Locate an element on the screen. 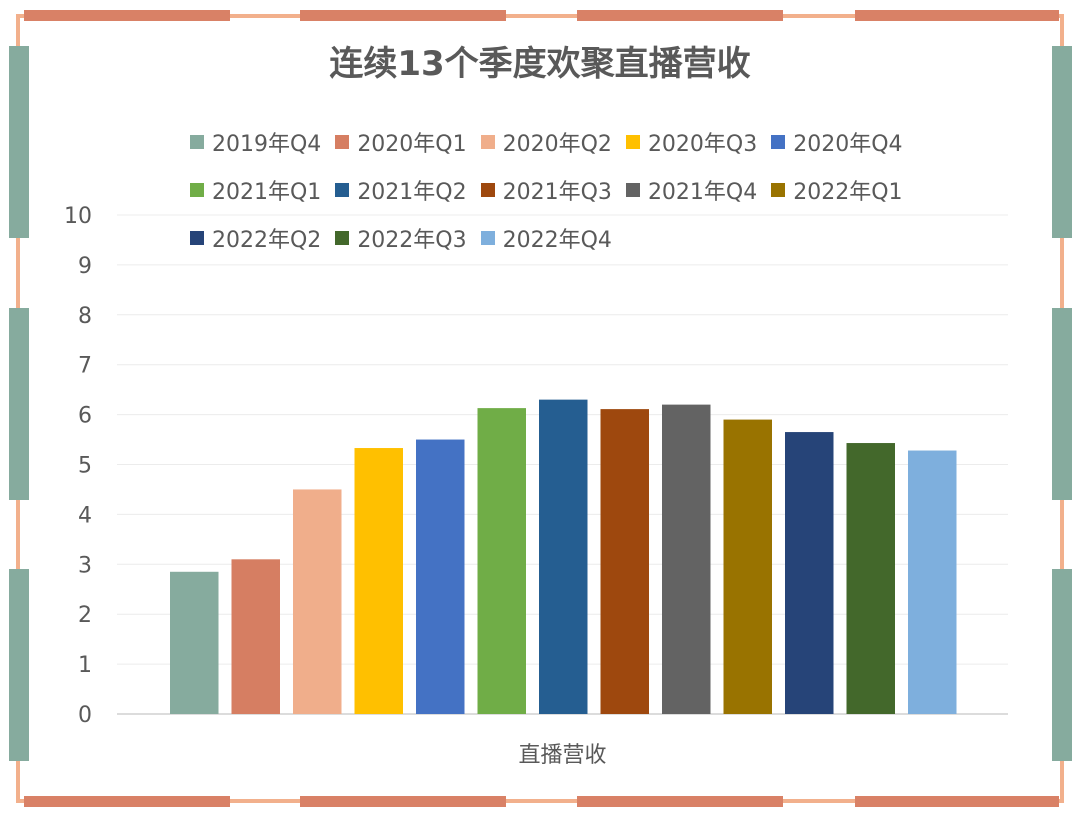  legend-row: 2021年Q1 2021年Q2 2021年Q3 2021年Q4 2022年Q1 is located at coordinates (570, 190).